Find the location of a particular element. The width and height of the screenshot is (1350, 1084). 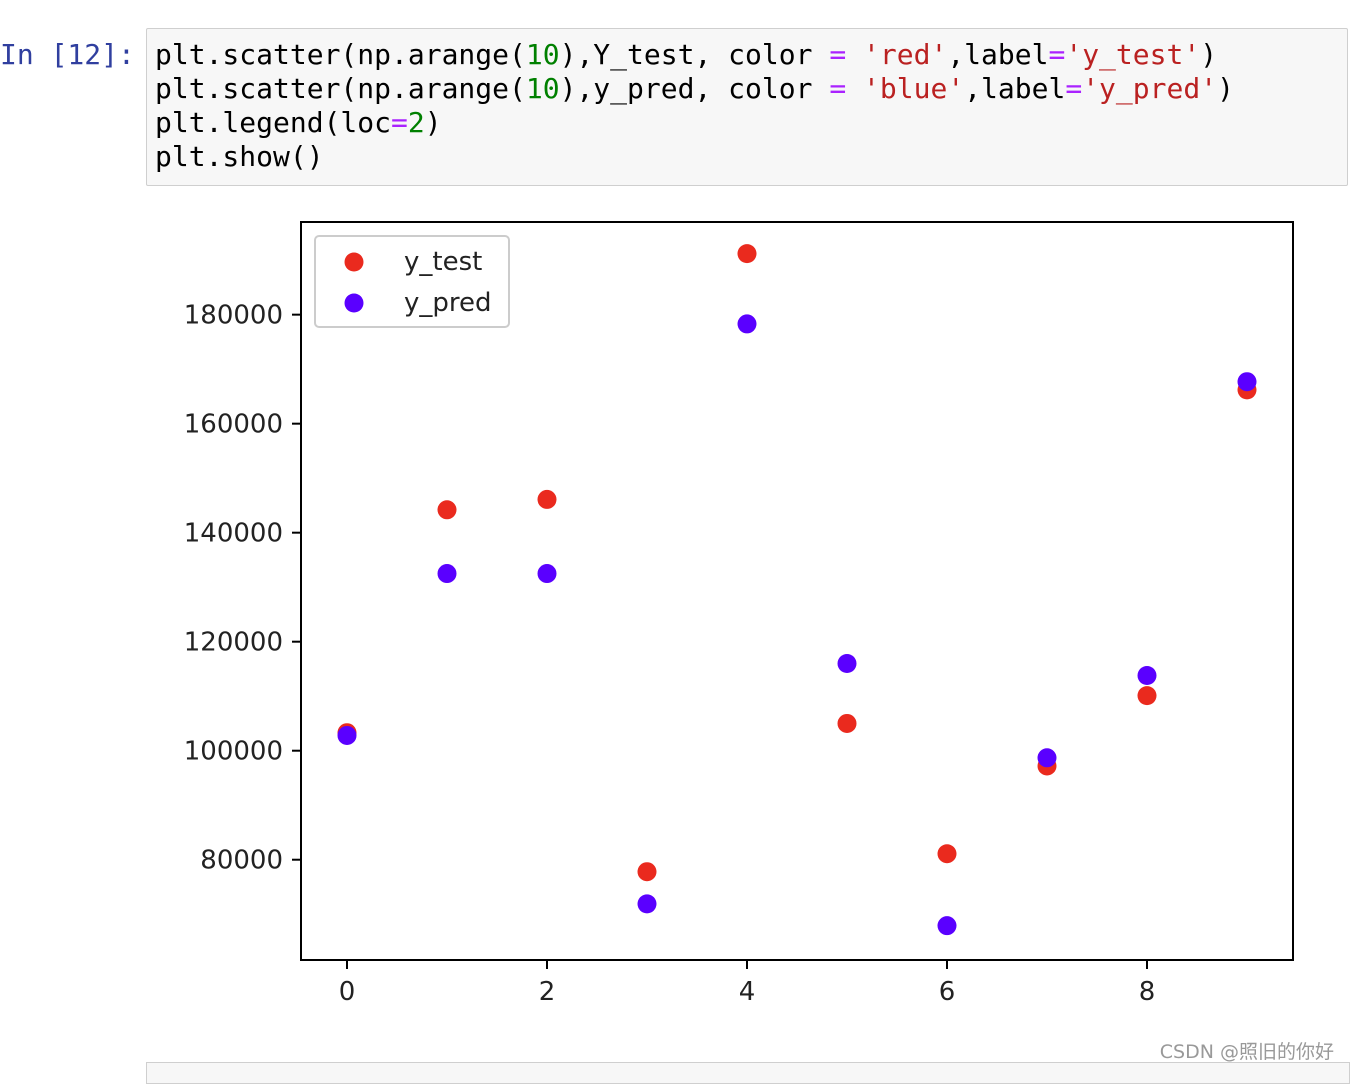

next-cell is located at coordinates (748, 1073).